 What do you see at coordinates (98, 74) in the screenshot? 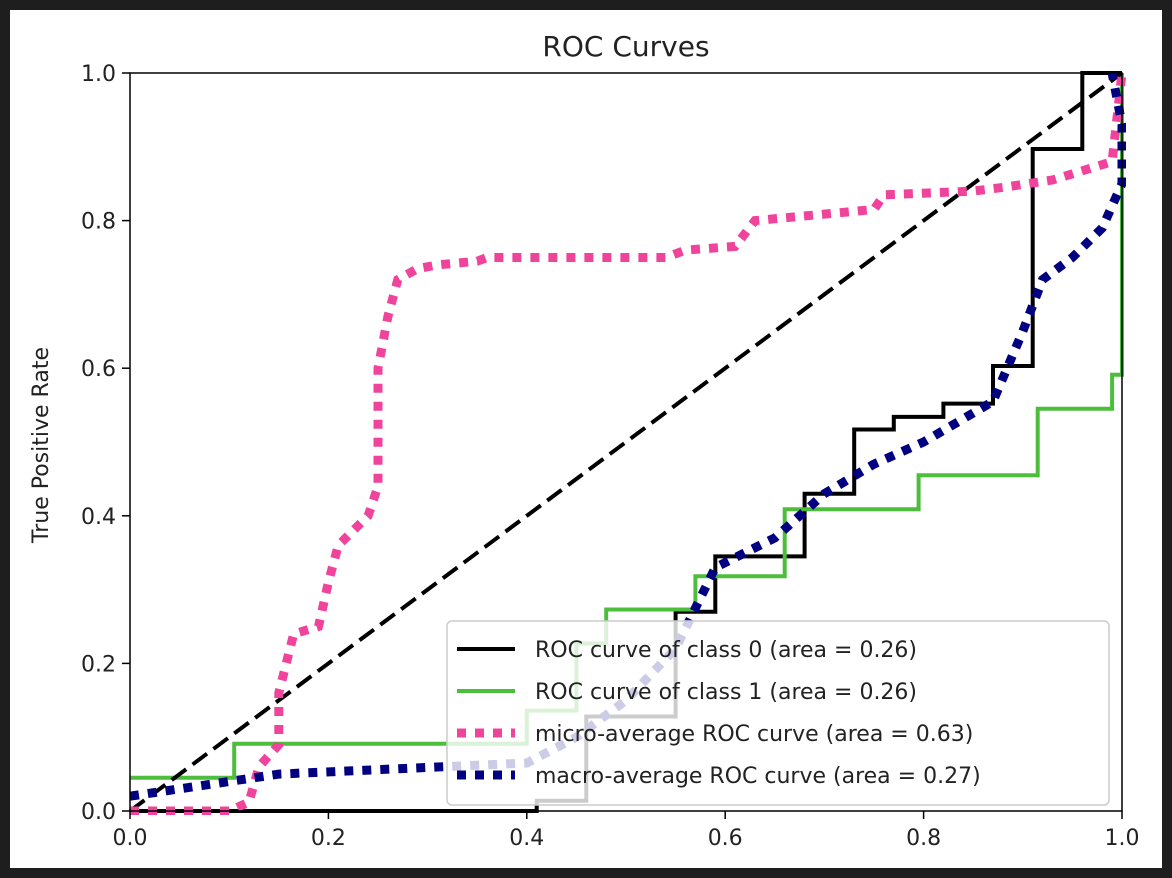
I see `y-tick-label: 1.0` at bounding box center [98, 74].